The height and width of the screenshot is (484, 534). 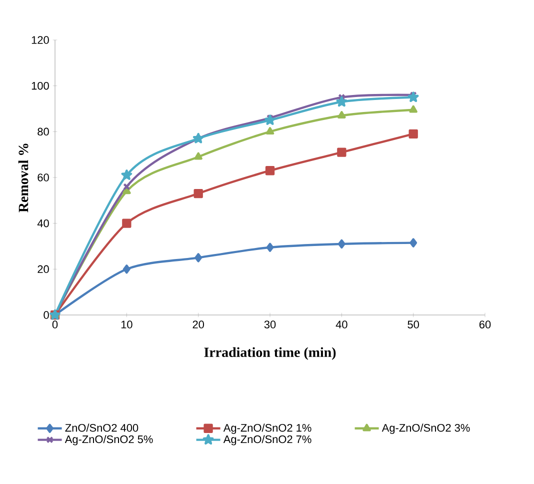 I want to click on x-tick-label: 60, so click(x=485, y=324).